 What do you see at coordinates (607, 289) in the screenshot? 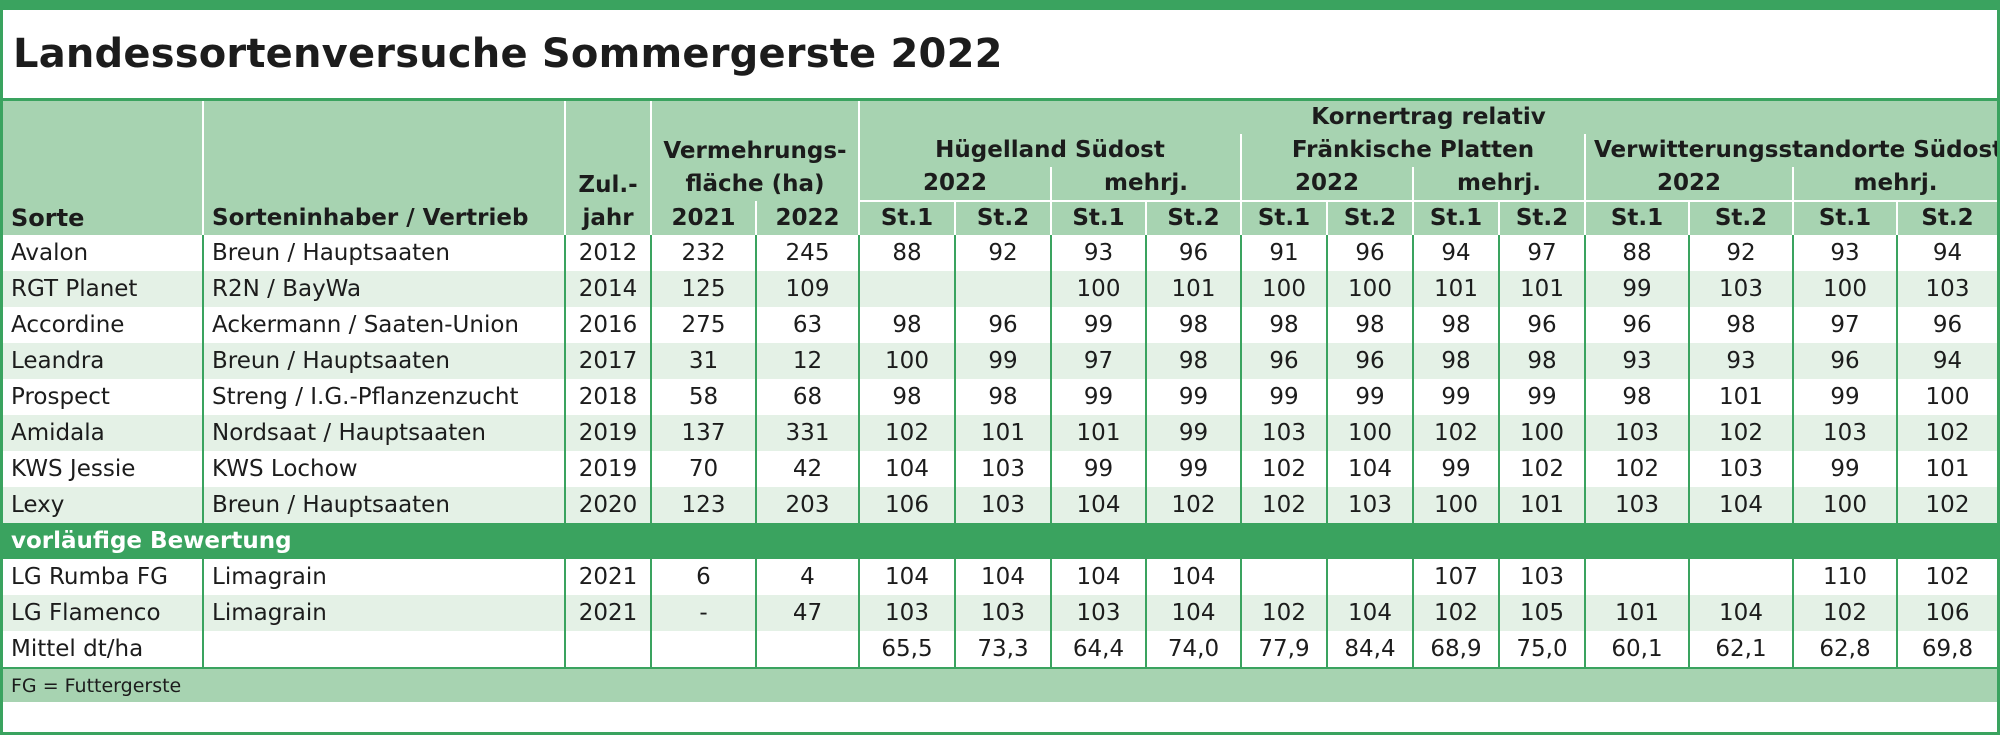
I see `cell-zuljahr: 2014` at bounding box center [607, 289].